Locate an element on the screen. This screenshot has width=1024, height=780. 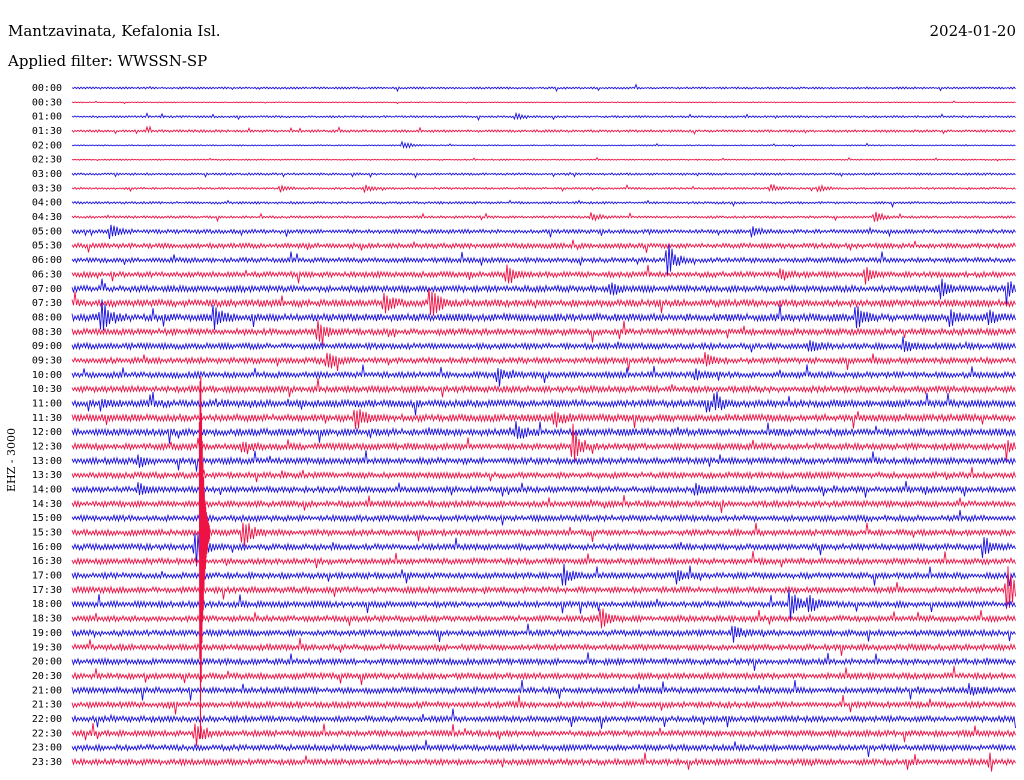
tick-label: 22:30 is located at coordinates (47, 733).